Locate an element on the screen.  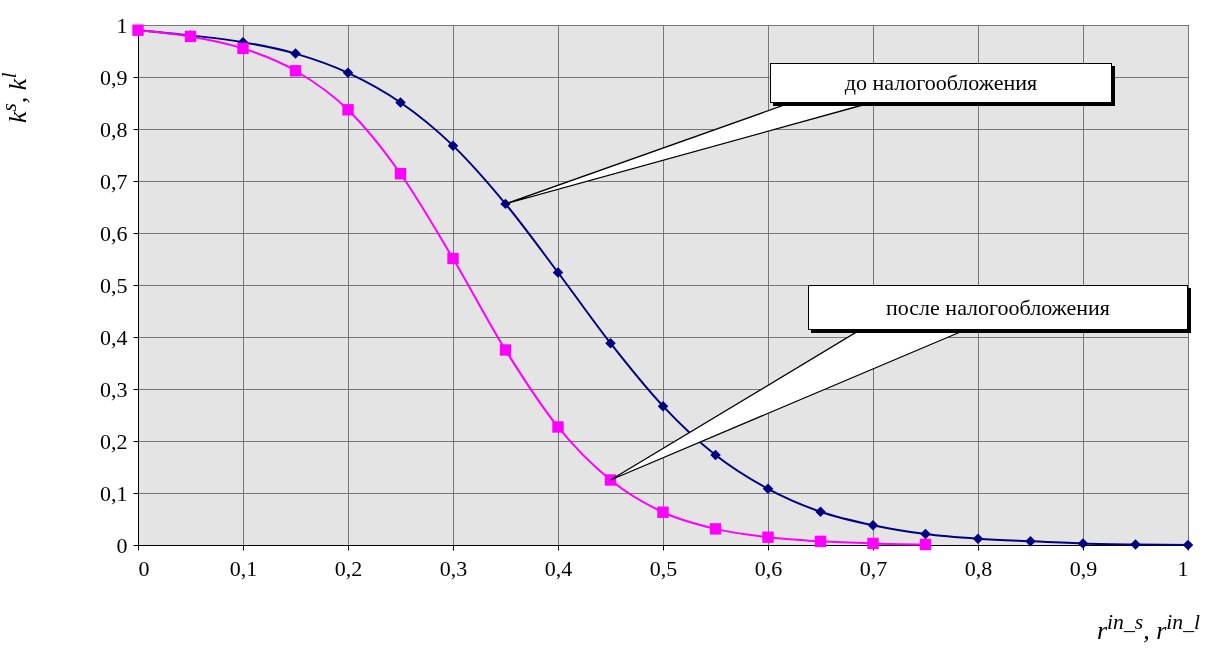
callout-box: до налогообложения is located at coordinates (941, 83).